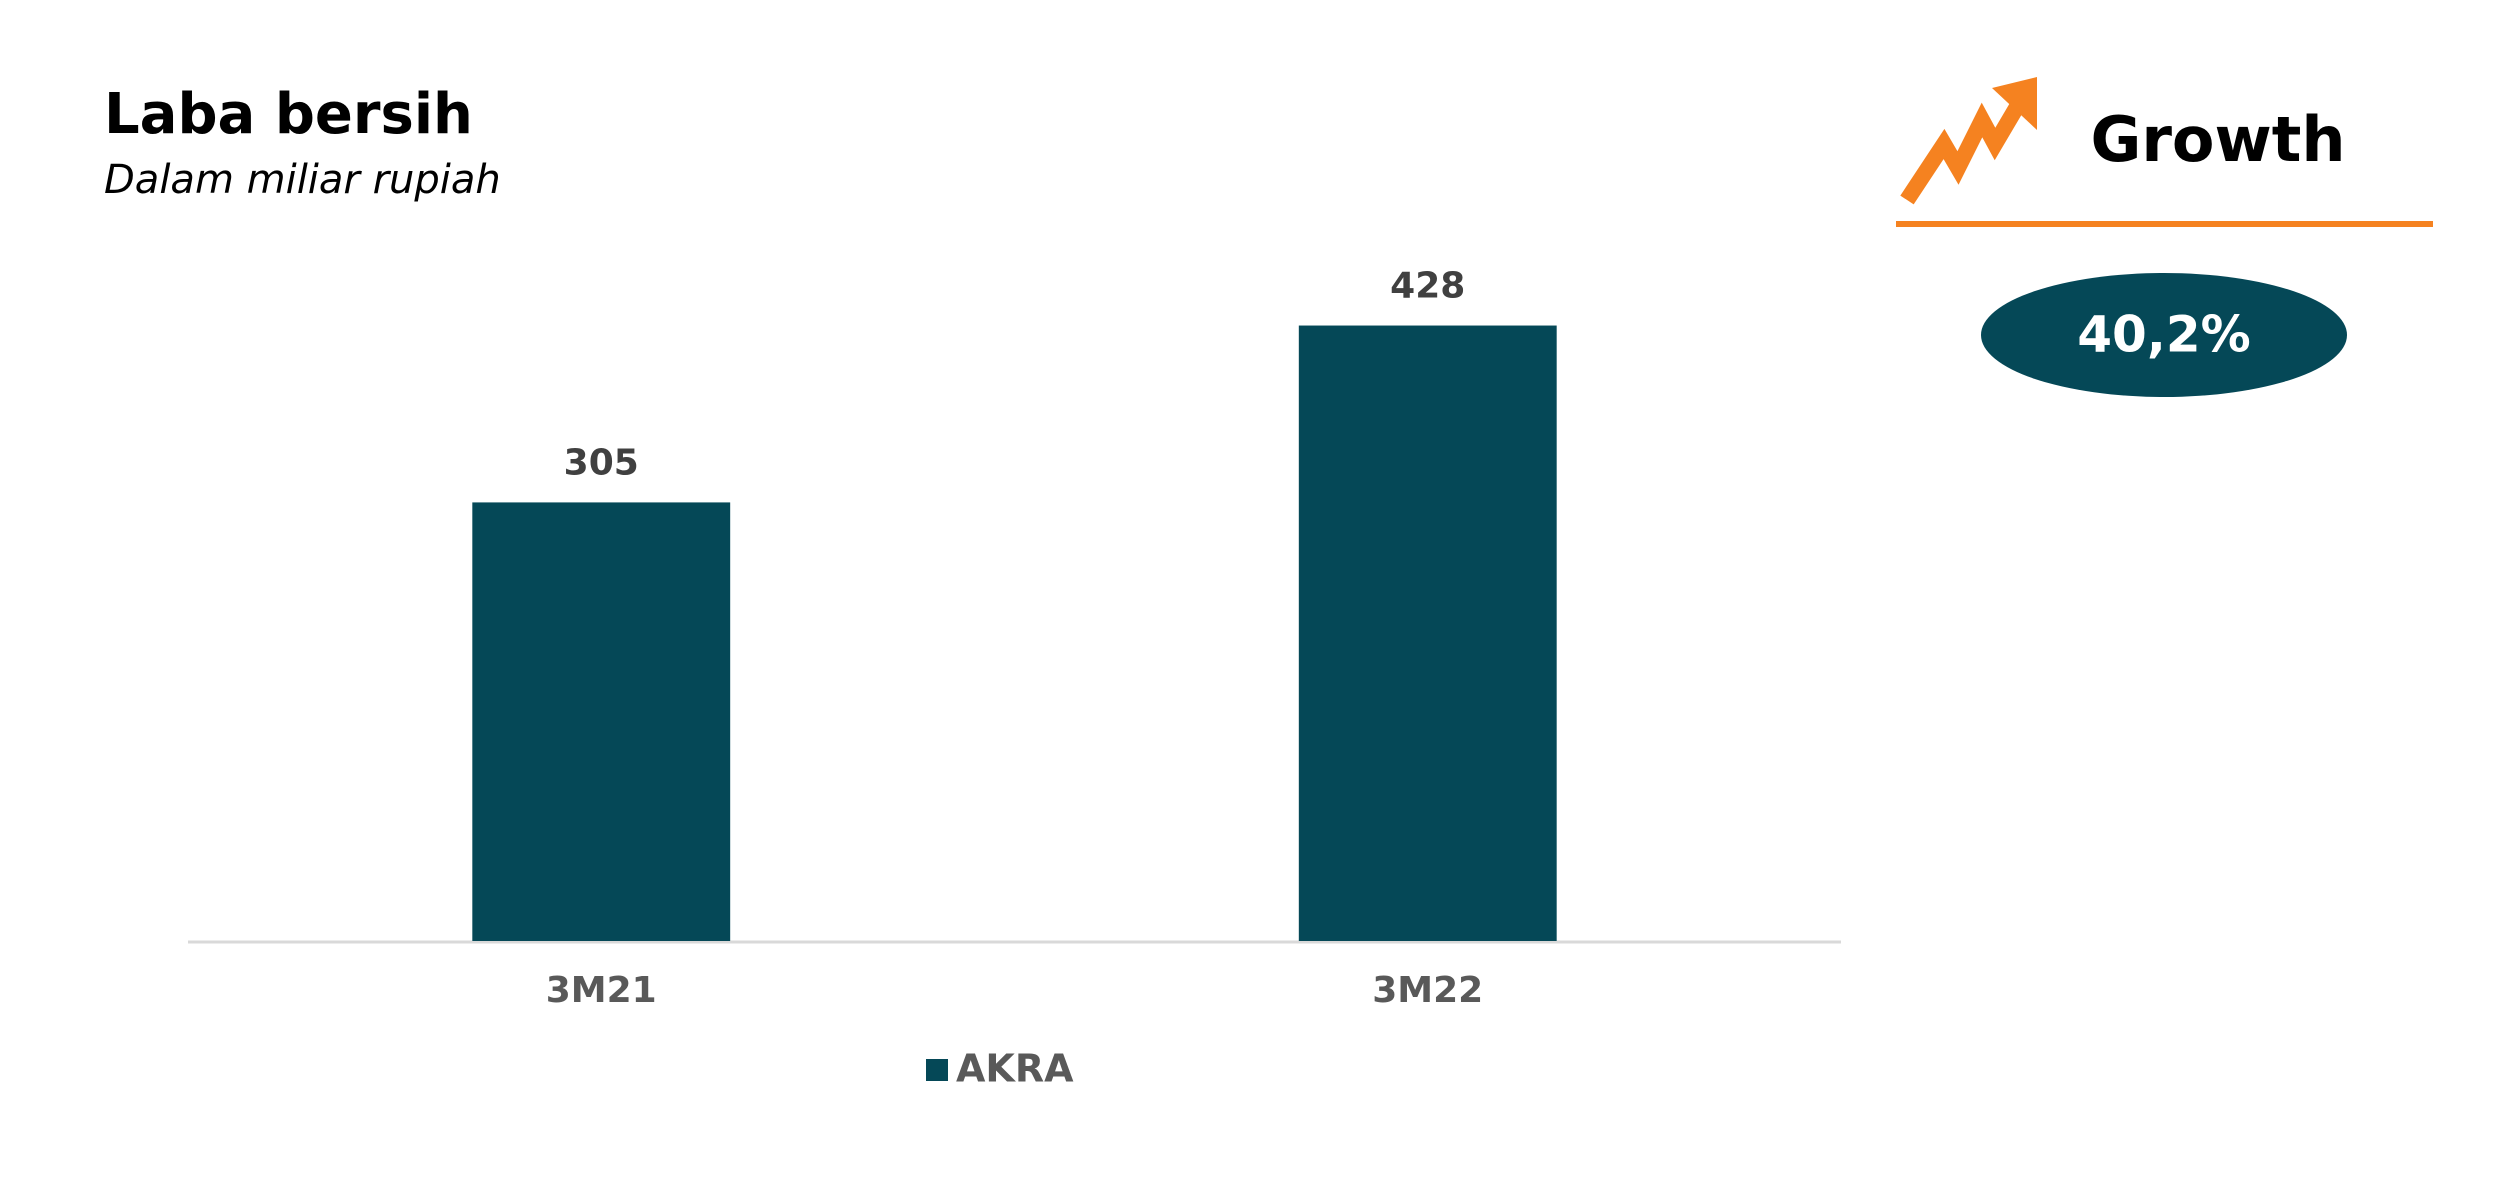 The width and height of the screenshot is (2500, 1177). What do you see at coordinates (1015, 1069) in the screenshot?
I see `legend-label: AKRA` at bounding box center [1015, 1069].